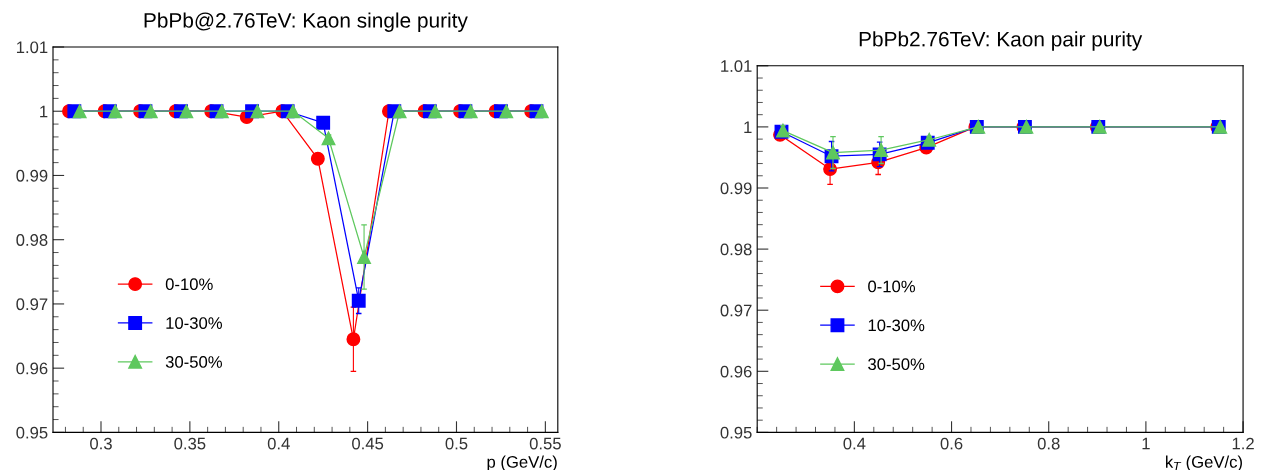 The image size is (1262, 470). I want to click on x-tick-label: 1.2, so click(1243, 443).